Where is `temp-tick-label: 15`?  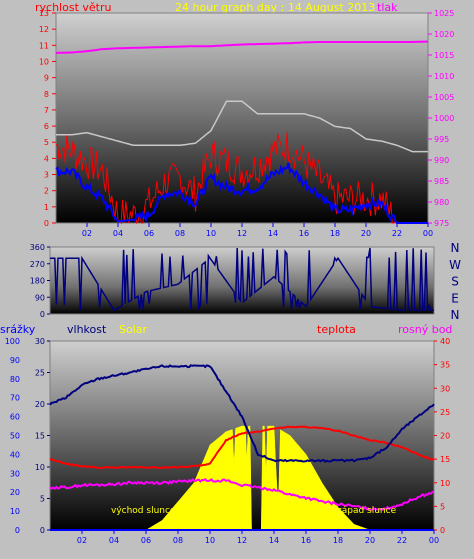 temp-tick-label: 15 is located at coordinates (445, 459).